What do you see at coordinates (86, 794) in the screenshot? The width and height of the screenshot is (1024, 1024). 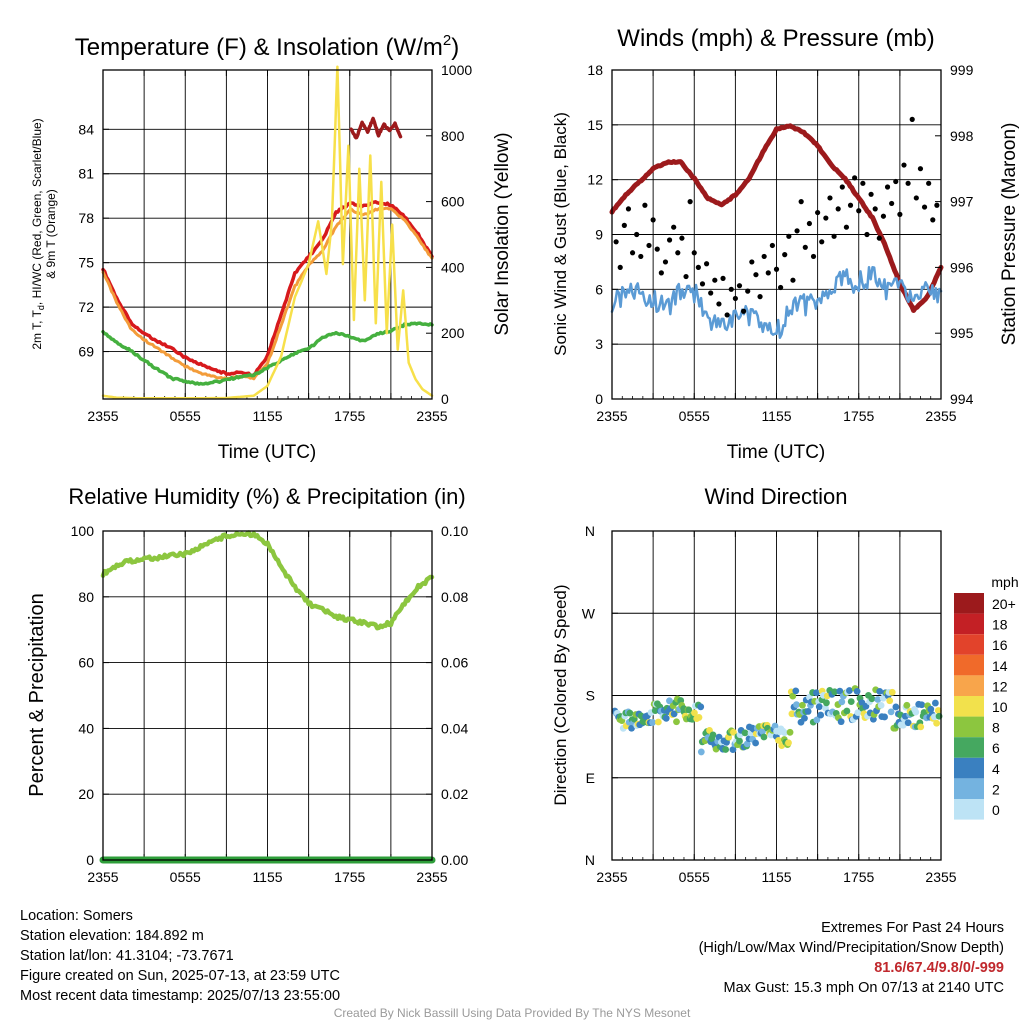 I see `rh-ytick-label: 20` at bounding box center [86, 794].